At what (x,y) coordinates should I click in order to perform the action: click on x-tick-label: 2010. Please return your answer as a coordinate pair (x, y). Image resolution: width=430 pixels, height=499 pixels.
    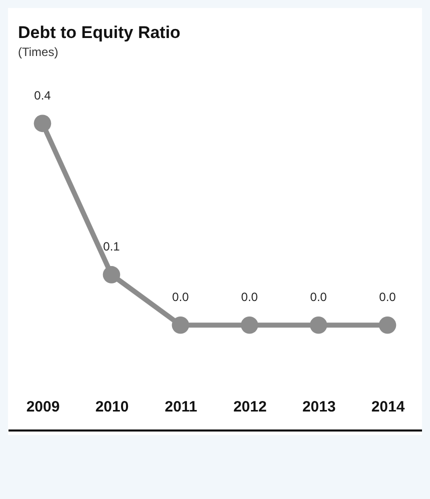
    Looking at the image, I should click on (112, 407).